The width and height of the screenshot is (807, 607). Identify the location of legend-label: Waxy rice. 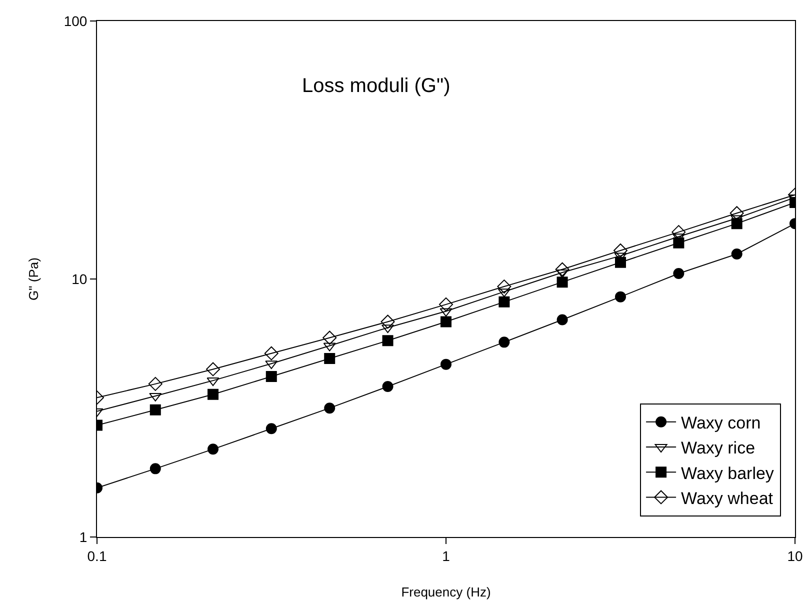
(718, 448).